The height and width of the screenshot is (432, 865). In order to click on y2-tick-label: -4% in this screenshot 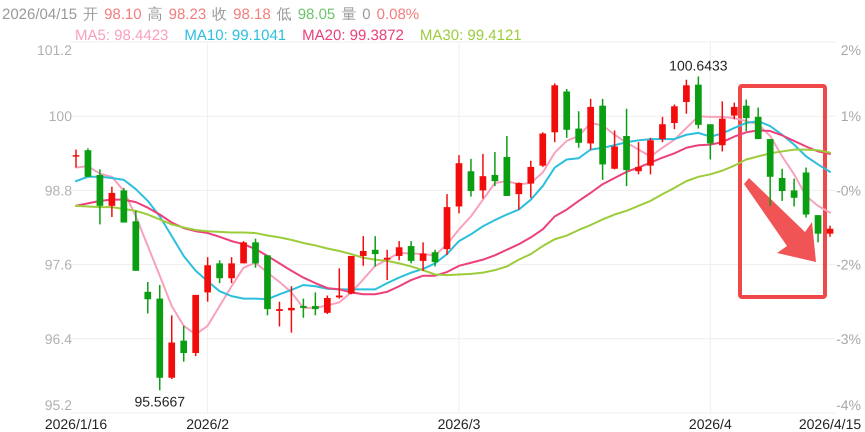, I will do `click(848, 405)`.